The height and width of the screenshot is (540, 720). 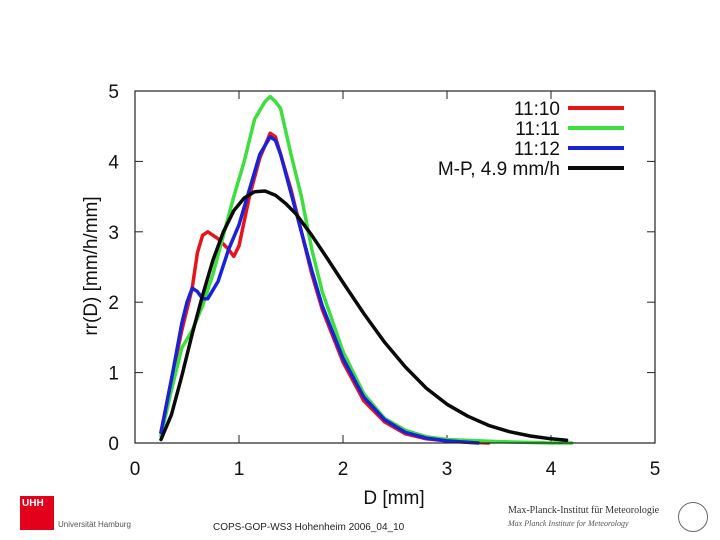 I want to click on y-tick-label: 2, so click(x=113, y=303).